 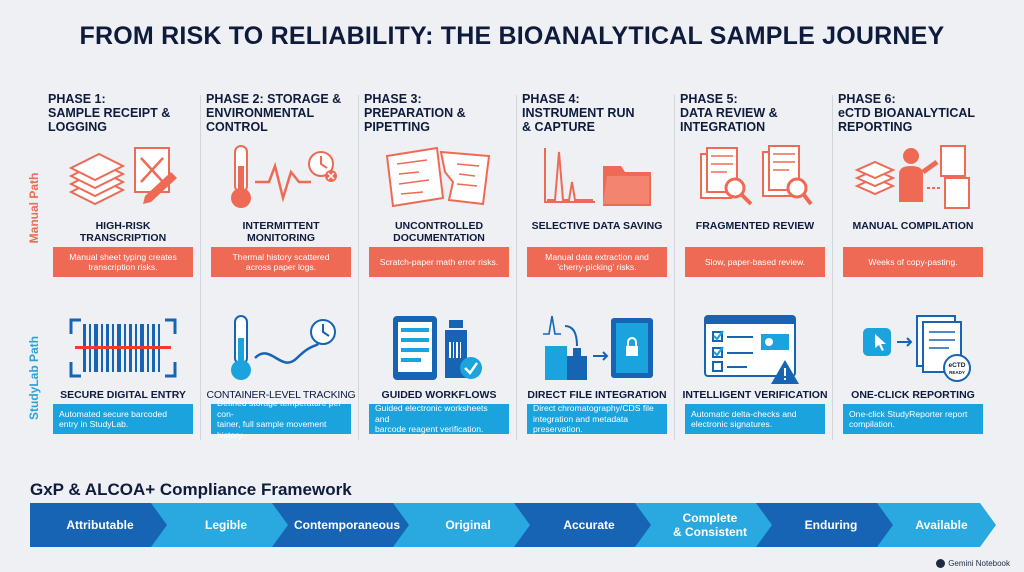 I want to click on credit-label: Gemini Notebook, so click(x=973, y=563).